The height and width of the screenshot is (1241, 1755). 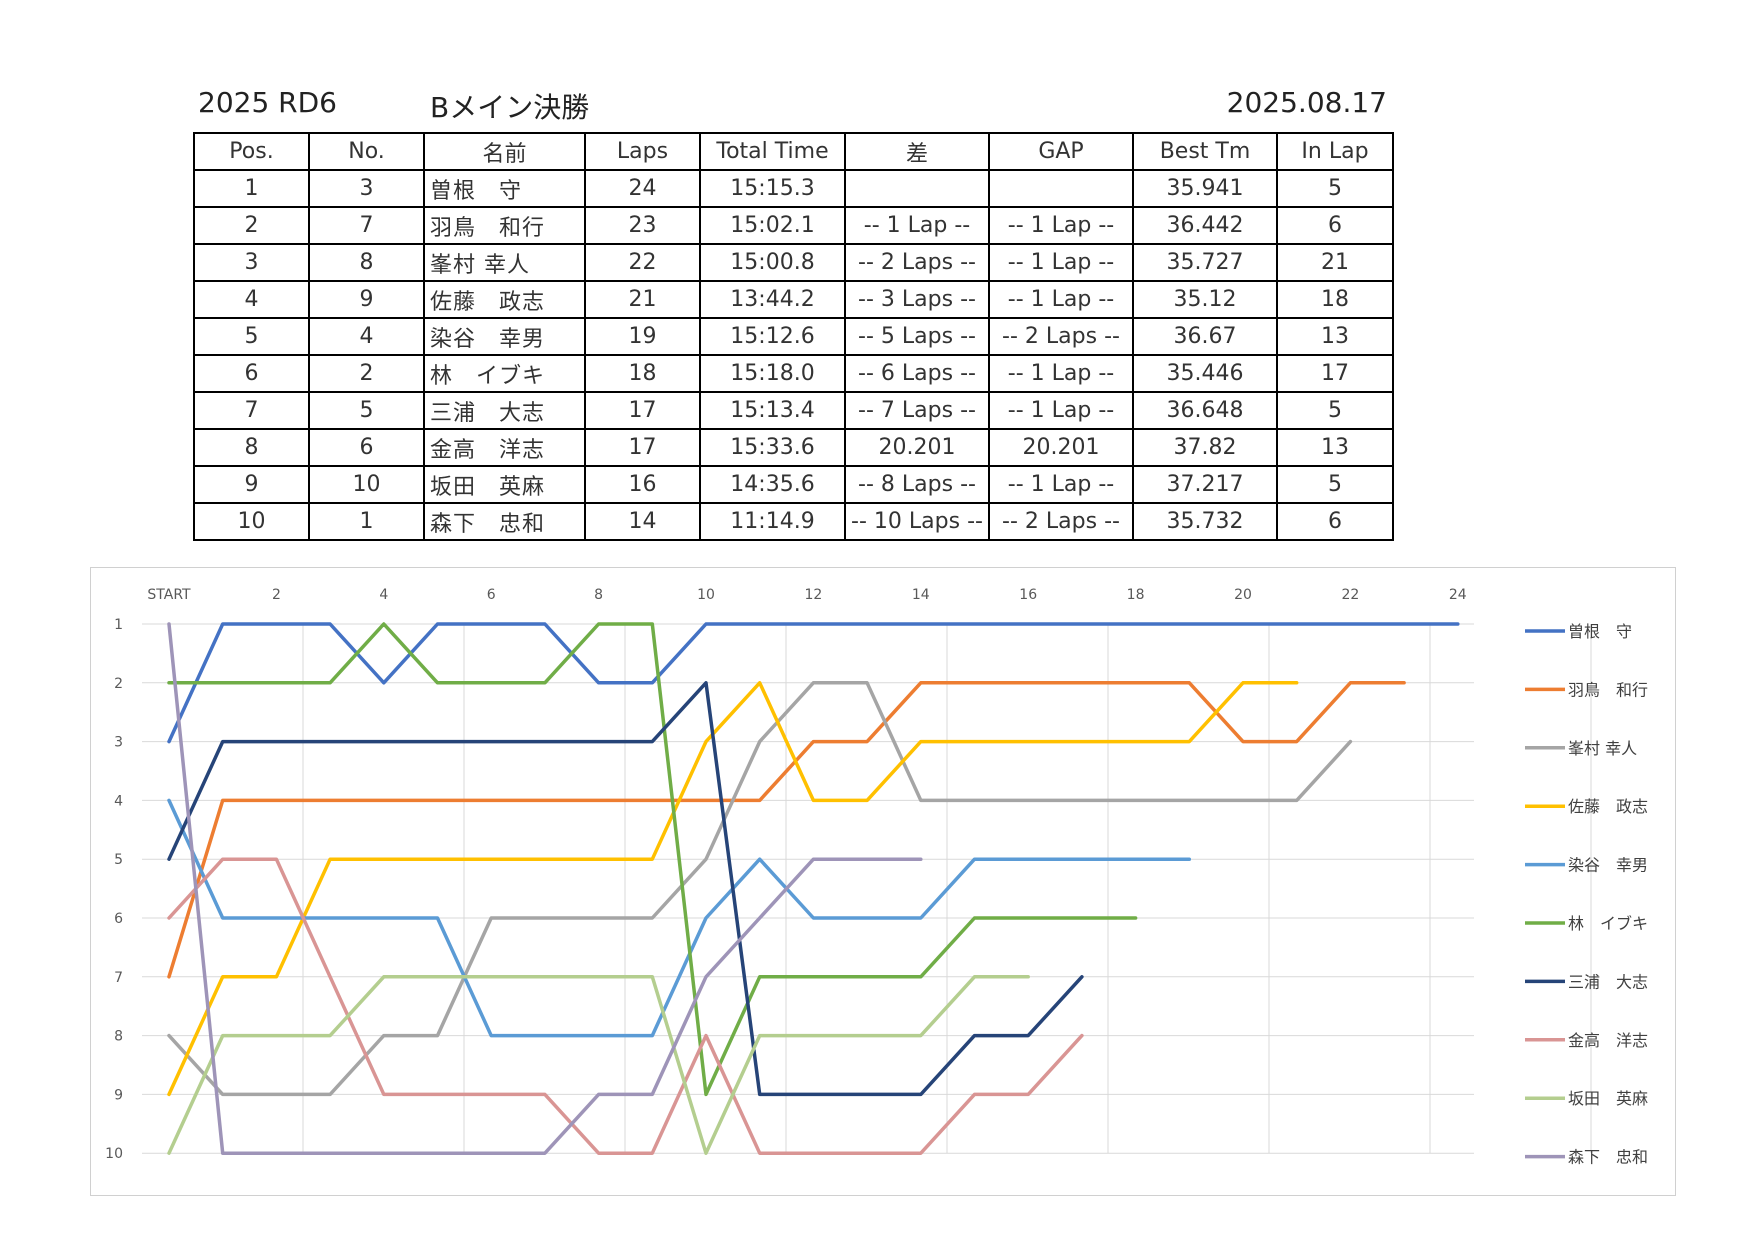 I want to click on cell-diff: -- 3 Laps --, so click(x=917, y=299).